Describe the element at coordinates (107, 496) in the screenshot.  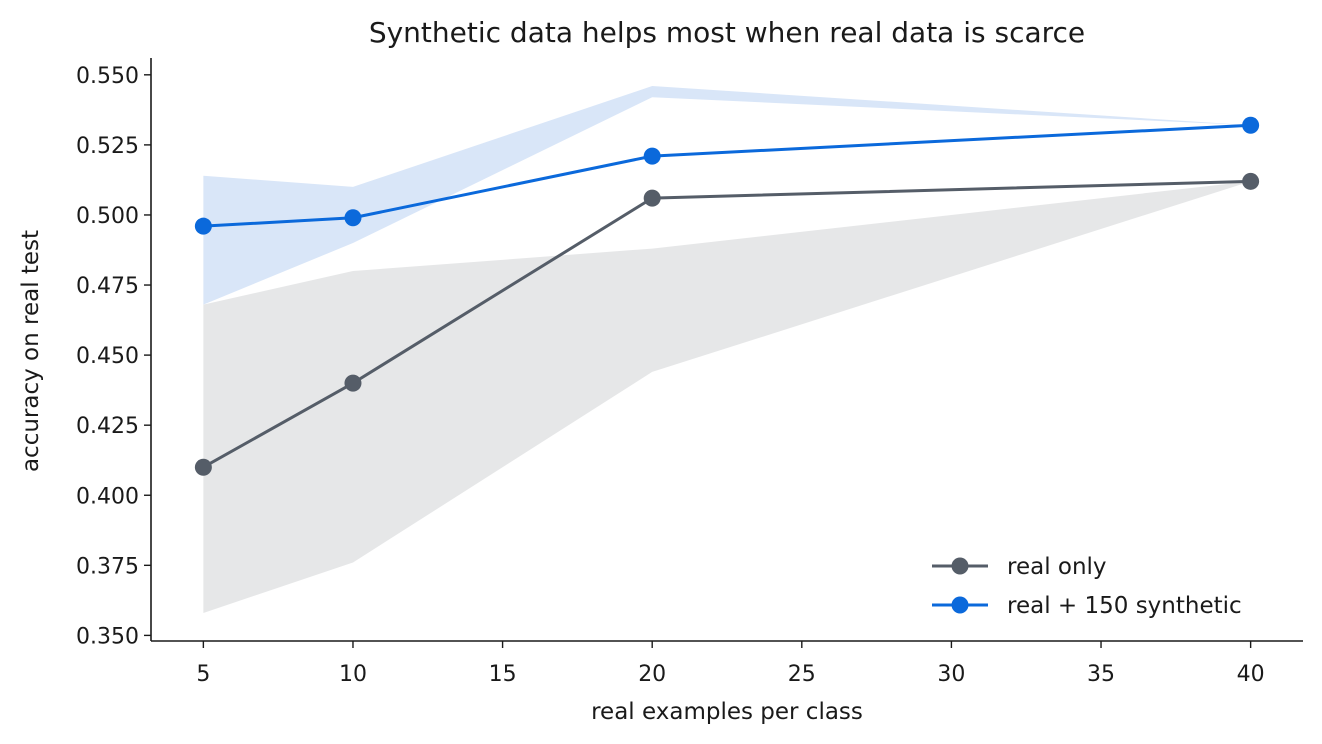
I see `y-tick-label: 0.400` at that location.